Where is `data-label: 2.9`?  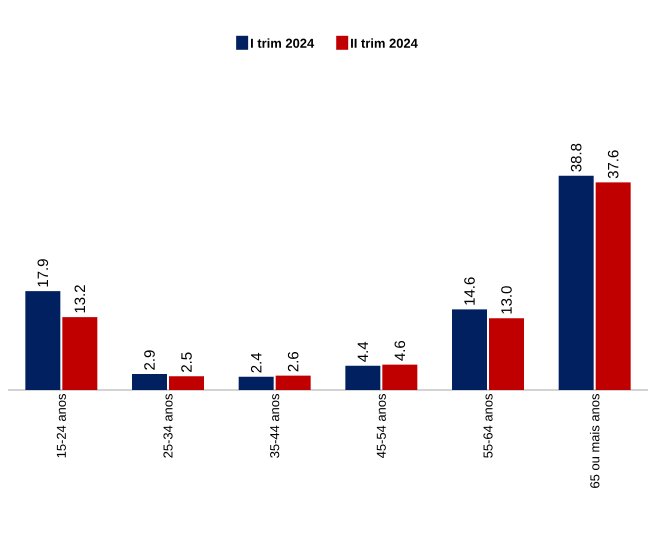 data-label: 2.9 is located at coordinates (149, 360).